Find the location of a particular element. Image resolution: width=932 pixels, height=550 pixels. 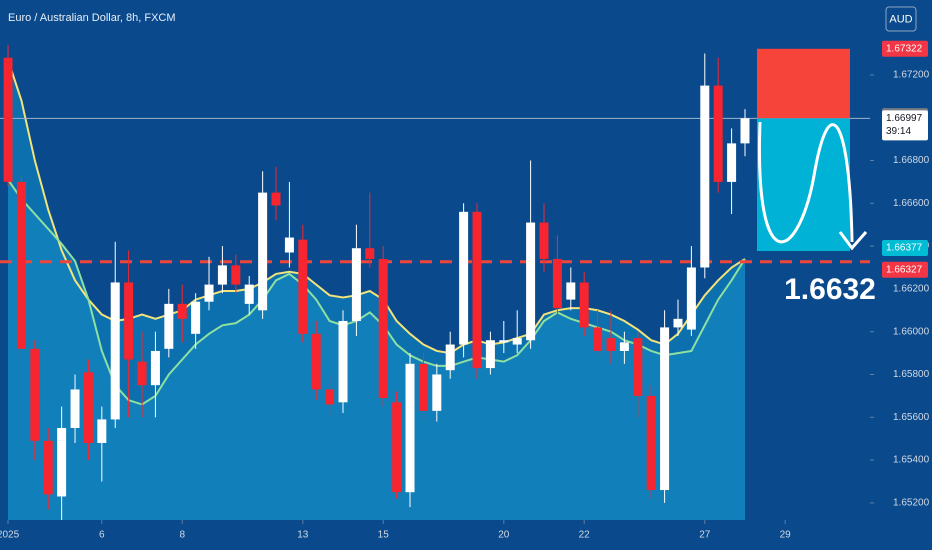

y-tick-label: 1.66000 is located at coordinates (911, 331).